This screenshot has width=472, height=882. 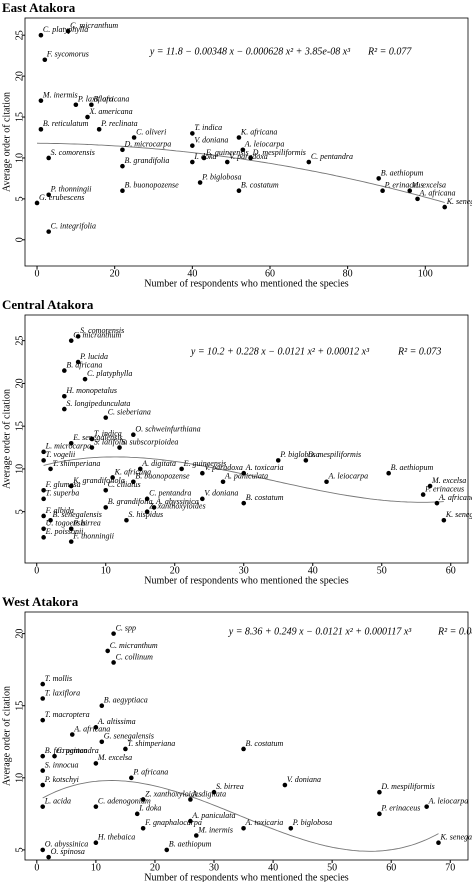 What do you see at coordinates (57, 800) in the screenshot?
I see `point-label: L. acida` at bounding box center [57, 800].